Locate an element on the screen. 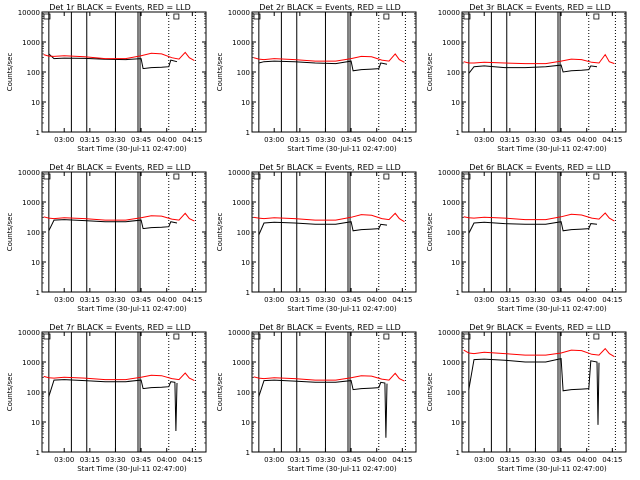  panel-title: Det 3r BLACK = Events, RED = LLD is located at coordinates (540, 7).